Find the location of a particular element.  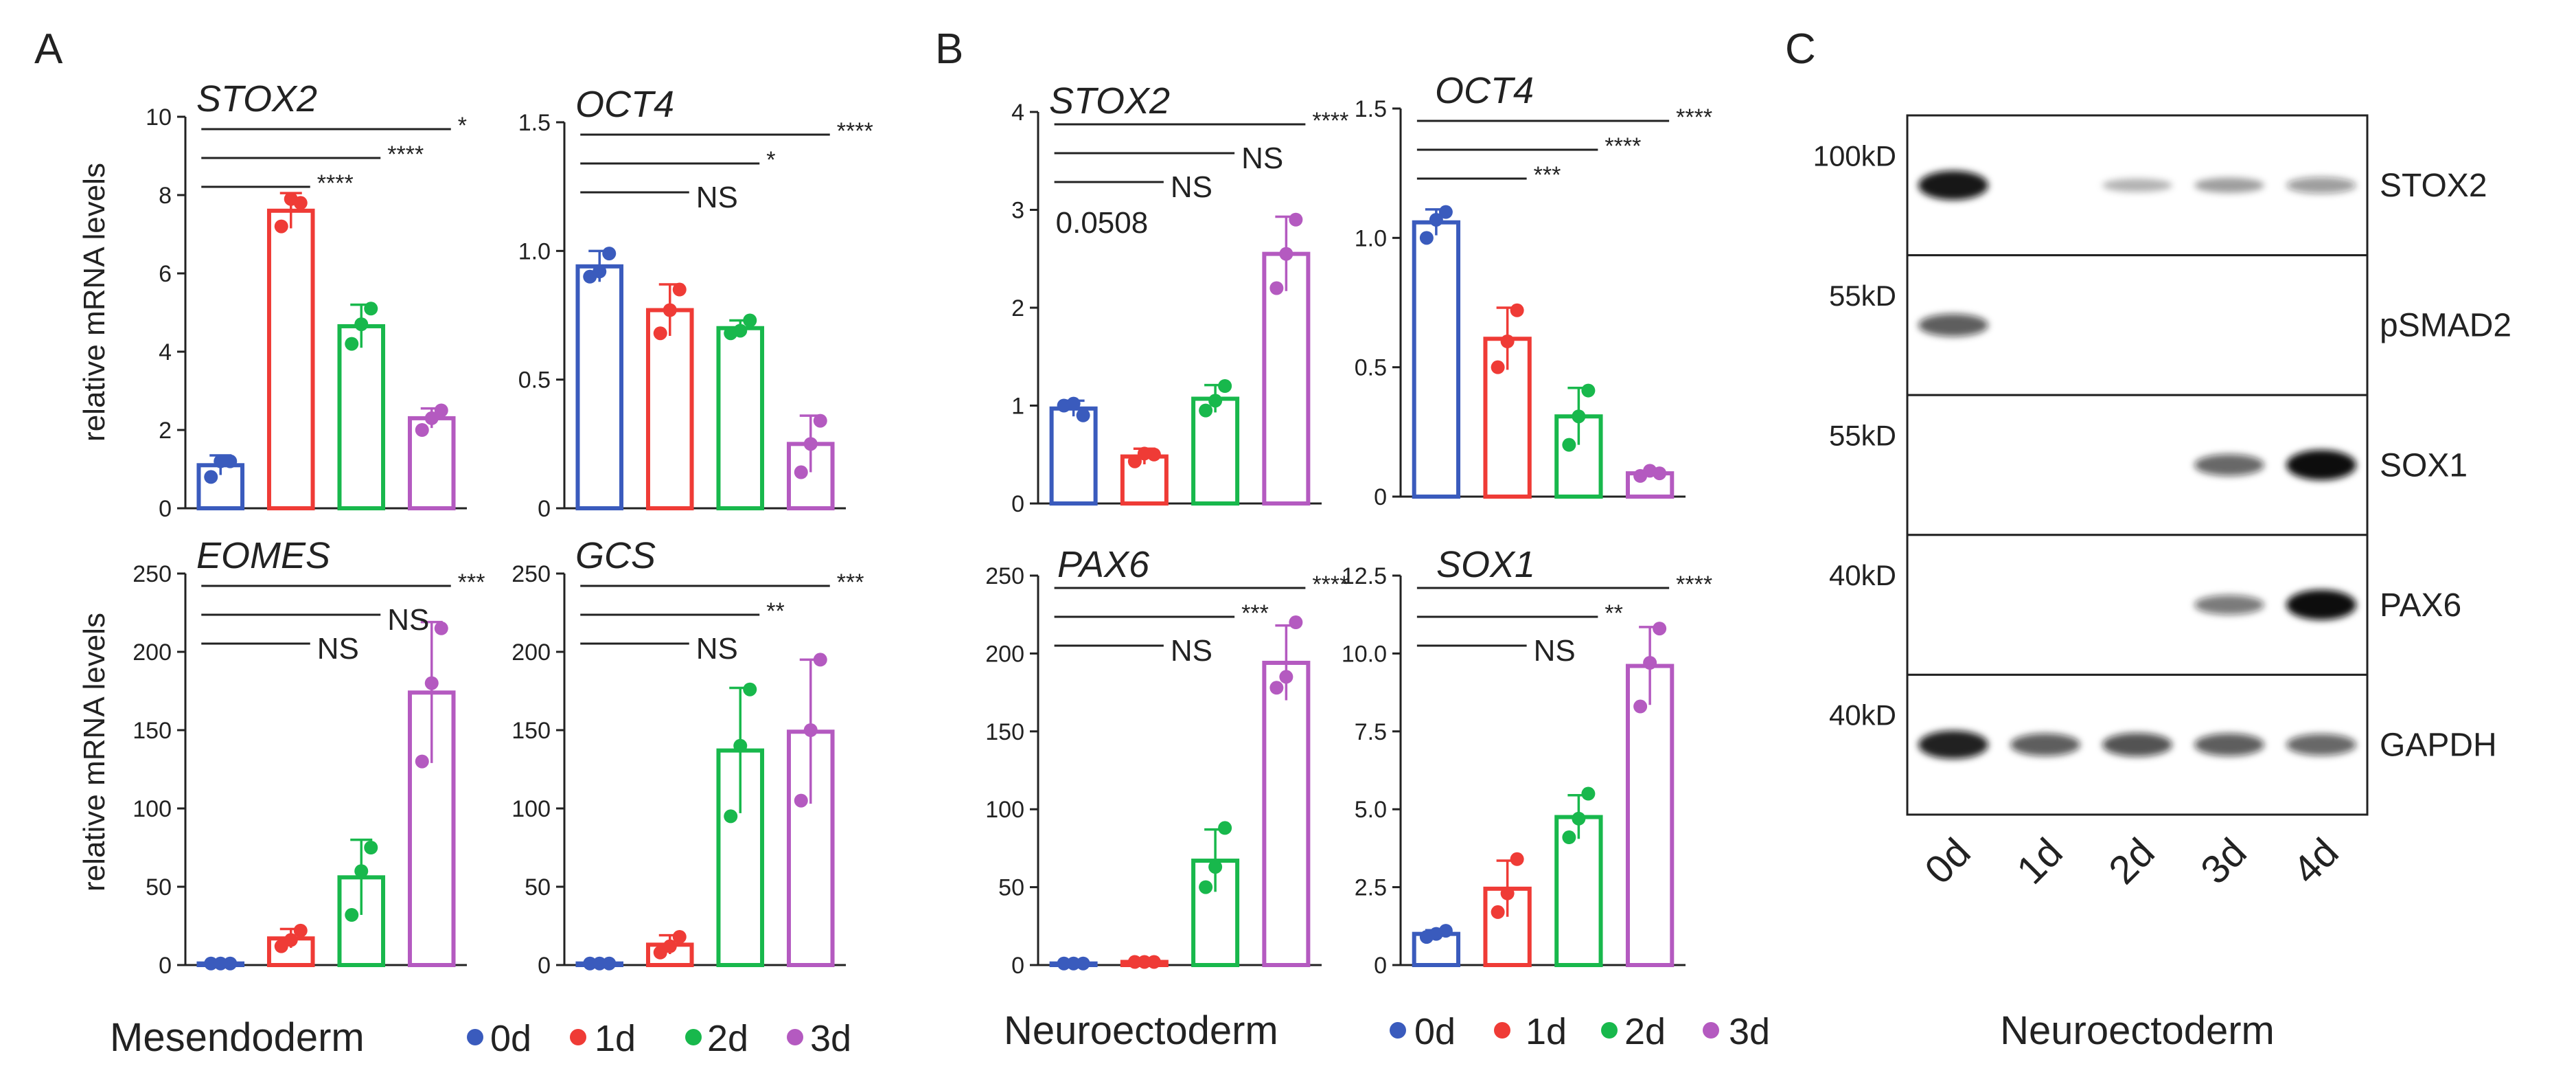

y-tick-label: 4 is located at coordinates (1017, 113).